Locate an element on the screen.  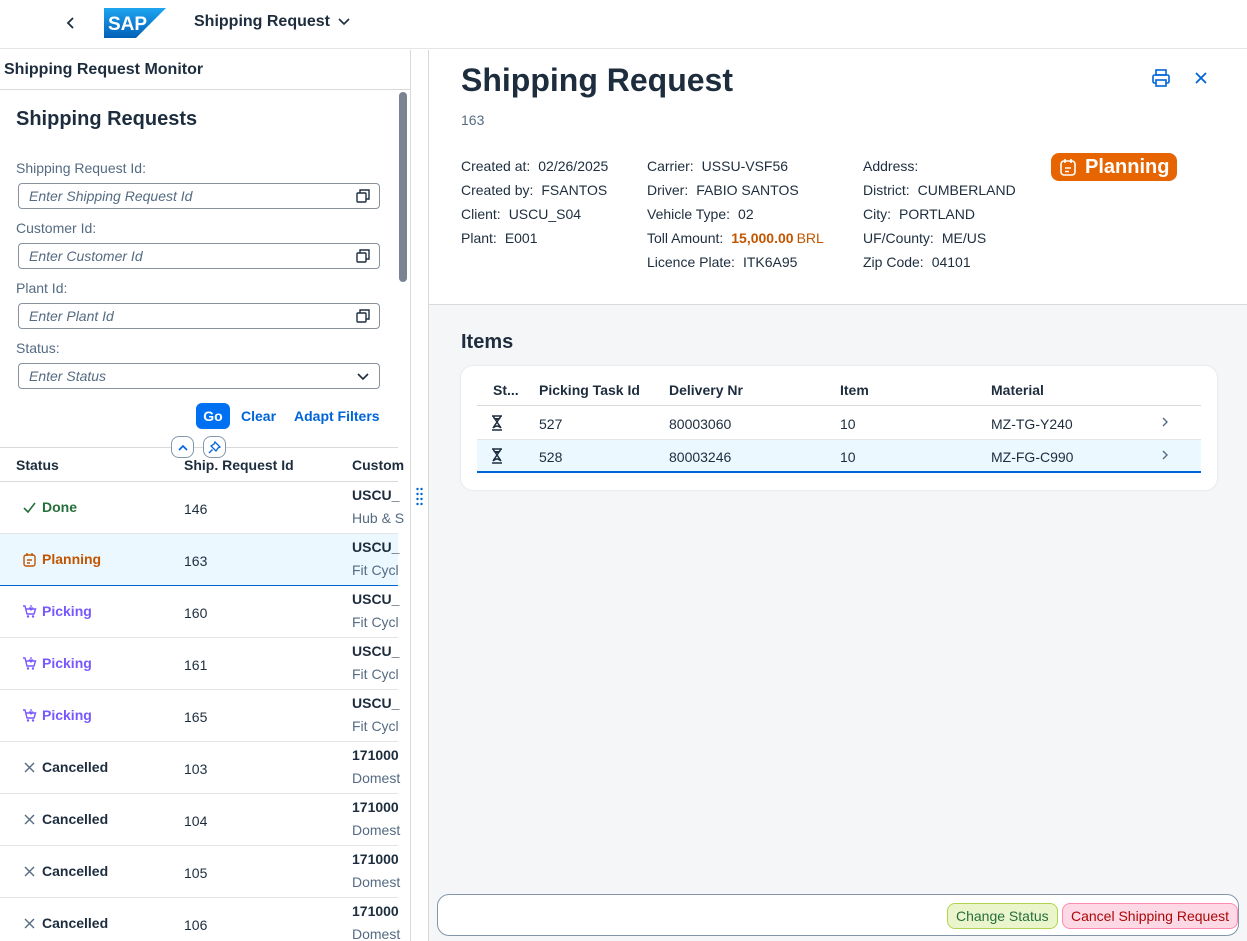
item-nr: 10 is located at coordinates (848, 457).